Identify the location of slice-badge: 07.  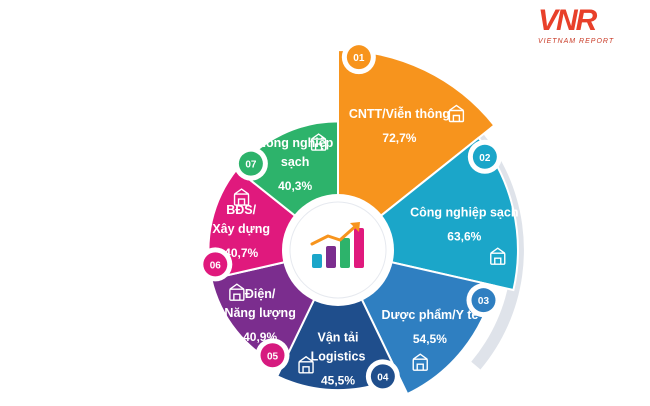
(250, 163).